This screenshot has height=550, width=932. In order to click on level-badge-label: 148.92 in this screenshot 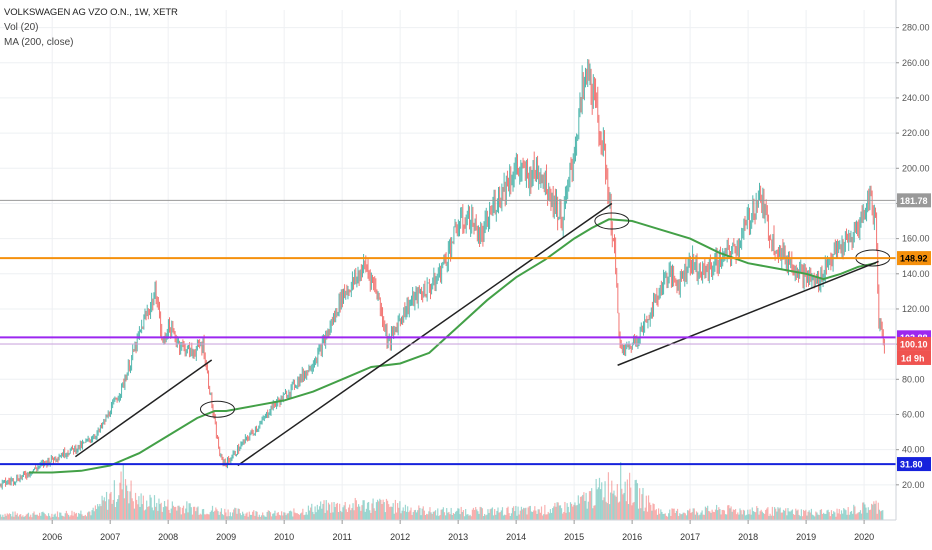, I will do `click(914, 259)`.